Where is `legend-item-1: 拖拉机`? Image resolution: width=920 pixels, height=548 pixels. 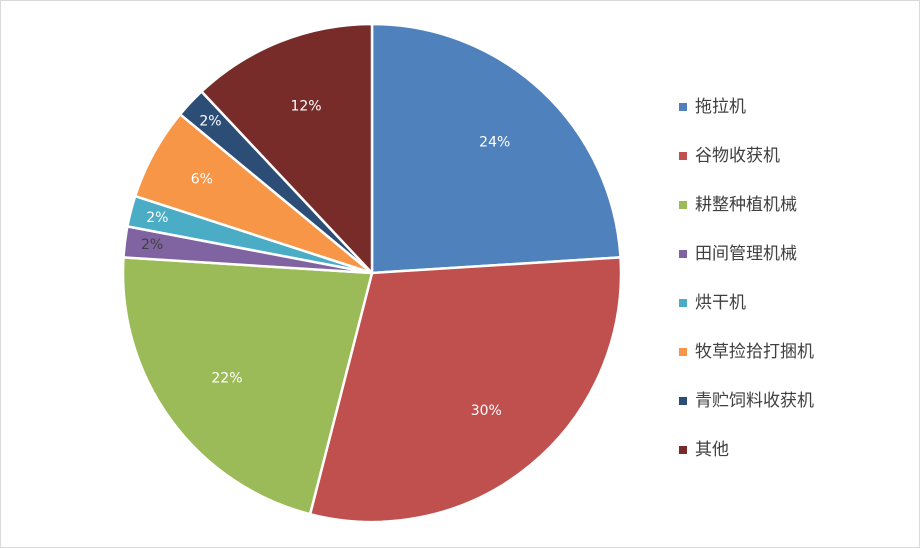
legend-item-1: 拖拉机 is located at coordinates (789, 119).